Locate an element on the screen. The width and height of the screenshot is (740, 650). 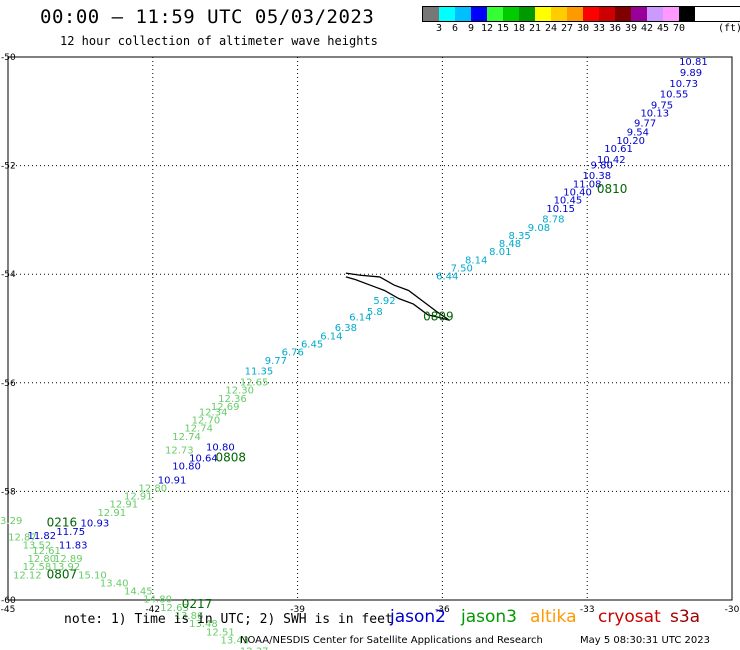
color-scale-label: 15 is located at coordinates (503, 28).